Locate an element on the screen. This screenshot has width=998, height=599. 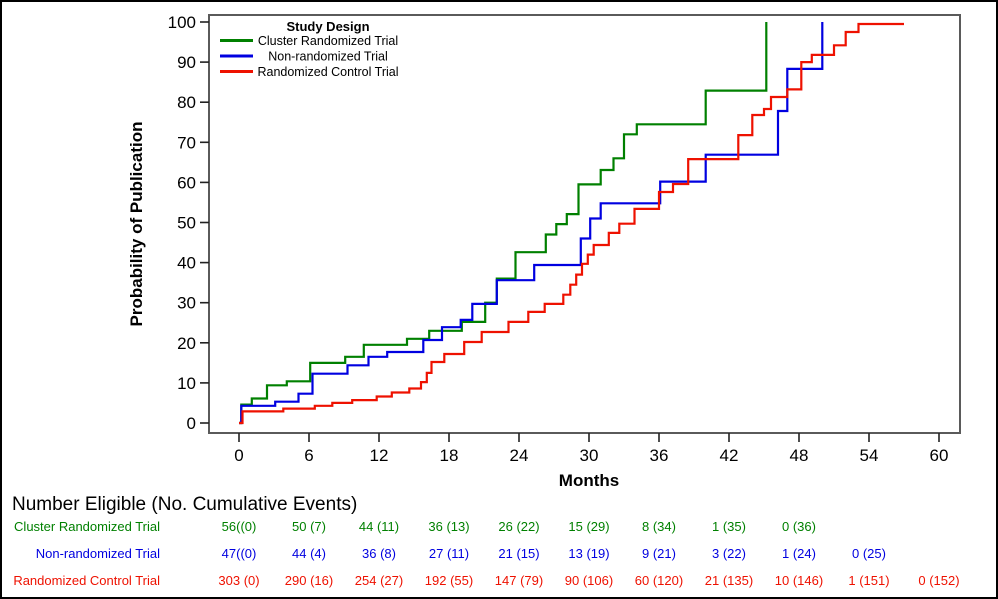
x-axis-label: Months is located at coordinates (589, 480).